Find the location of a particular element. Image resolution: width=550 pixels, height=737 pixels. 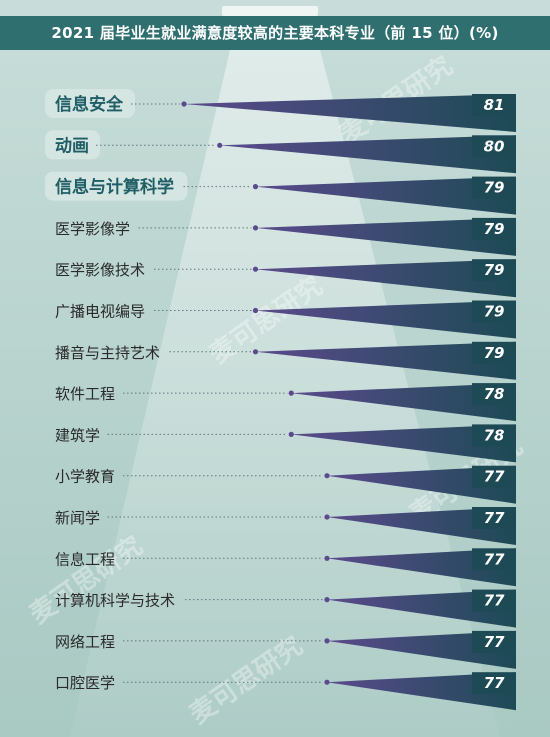

bar-row: 播音与主持艺术 79 is located at coordinates (285, 360).